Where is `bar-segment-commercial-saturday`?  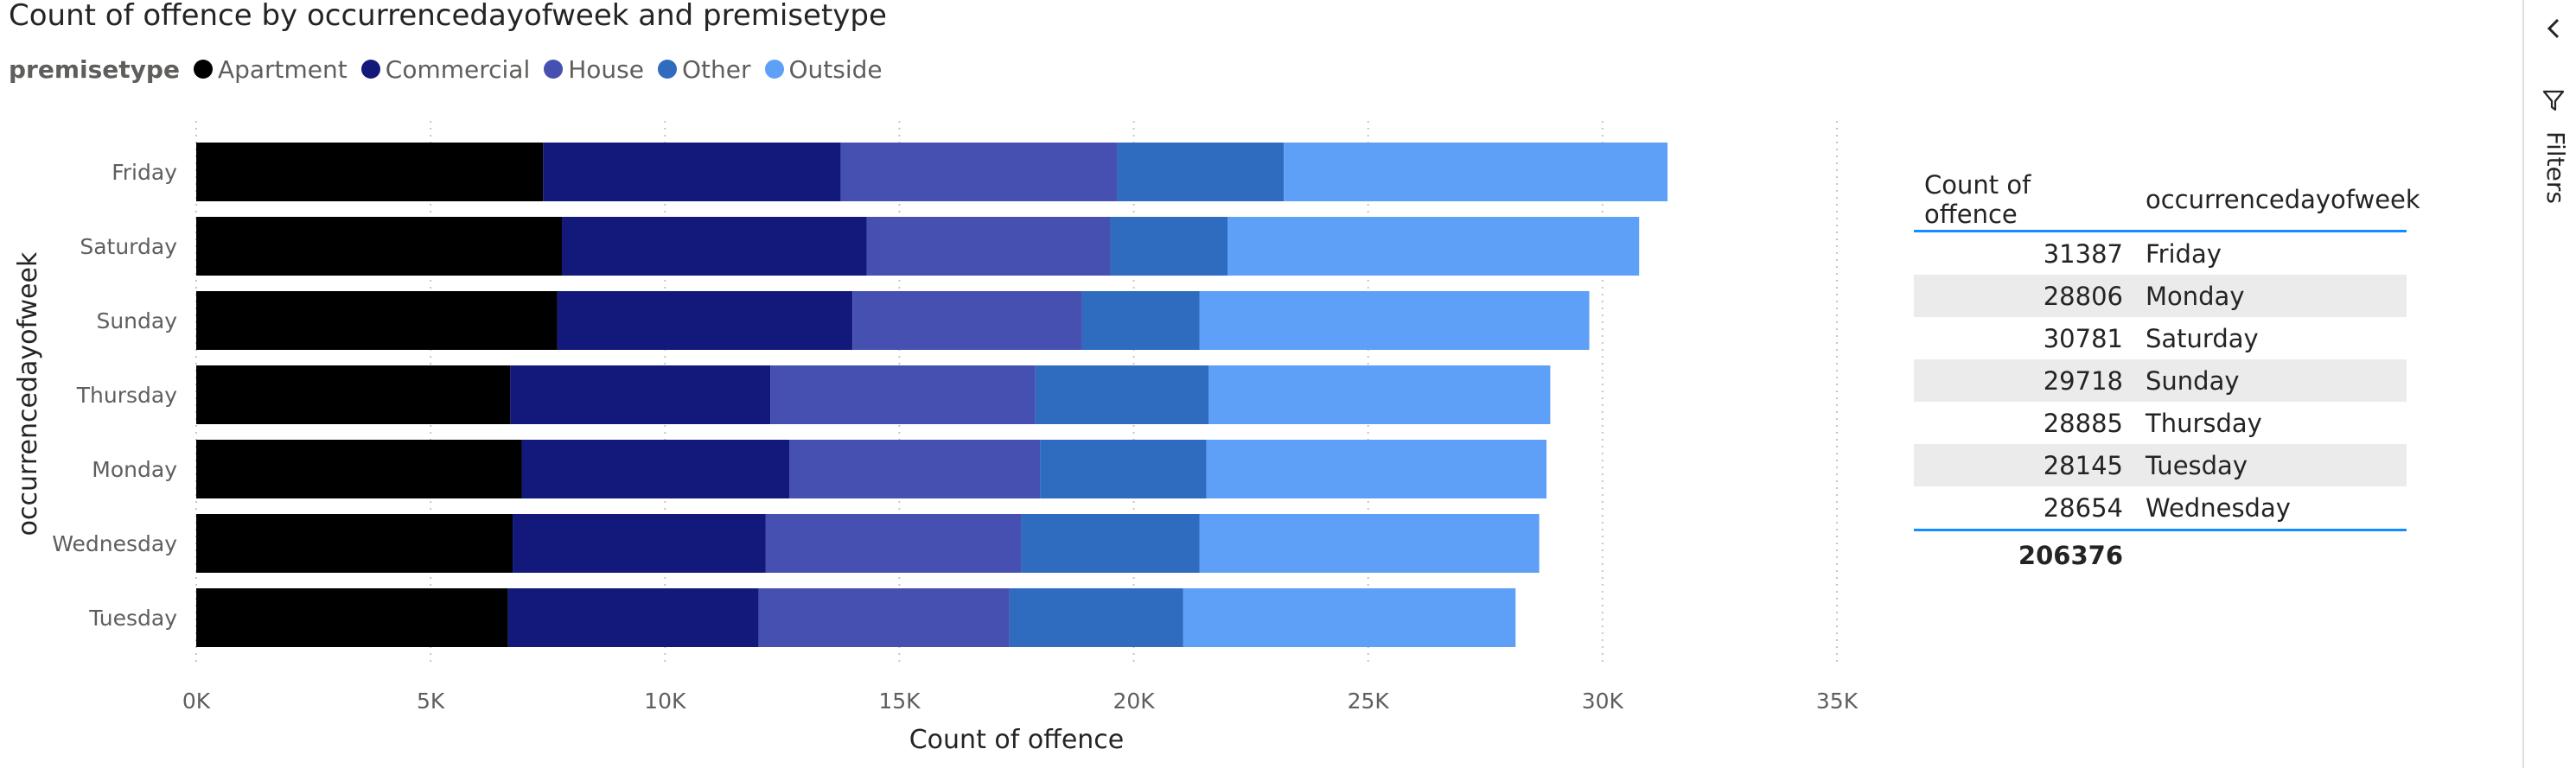
bar-segment-commercial-saturday is located at coordinates (714, 246).